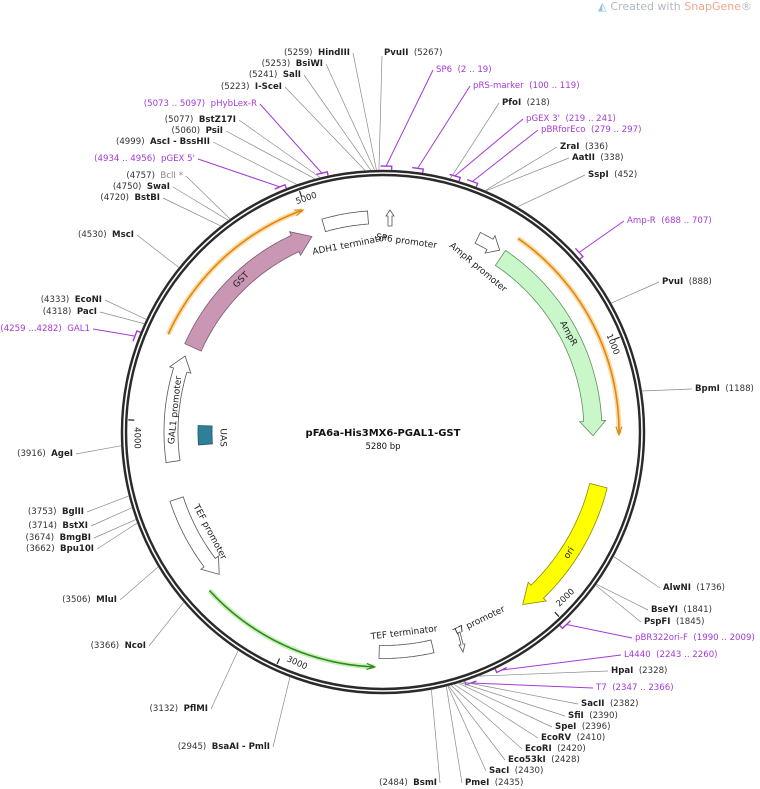 This screenshot has width=760, height=789. What do you see at coordinates (569, 147) in the screenshot?
I see `site-name: ZraI` at bounding box center [569, 147].